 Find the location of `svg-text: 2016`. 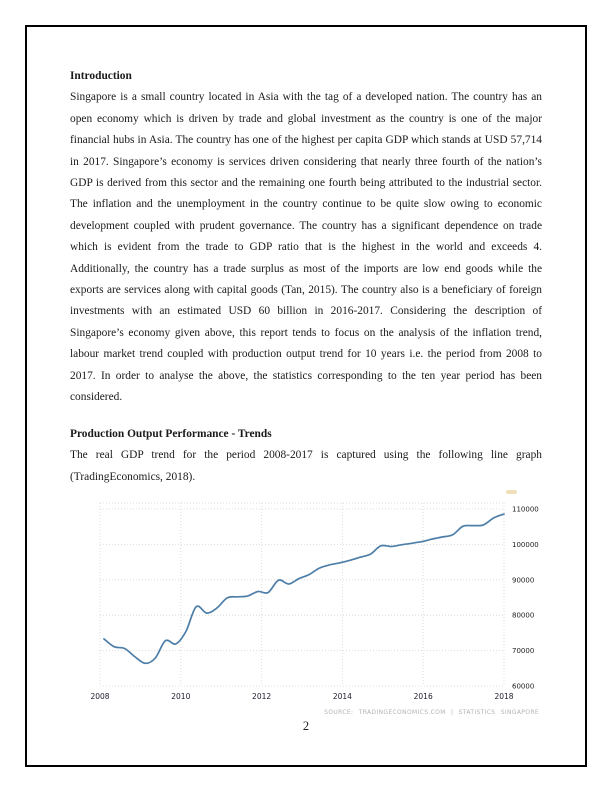

svg-text: 2016 is located at coordinates (423, 696).